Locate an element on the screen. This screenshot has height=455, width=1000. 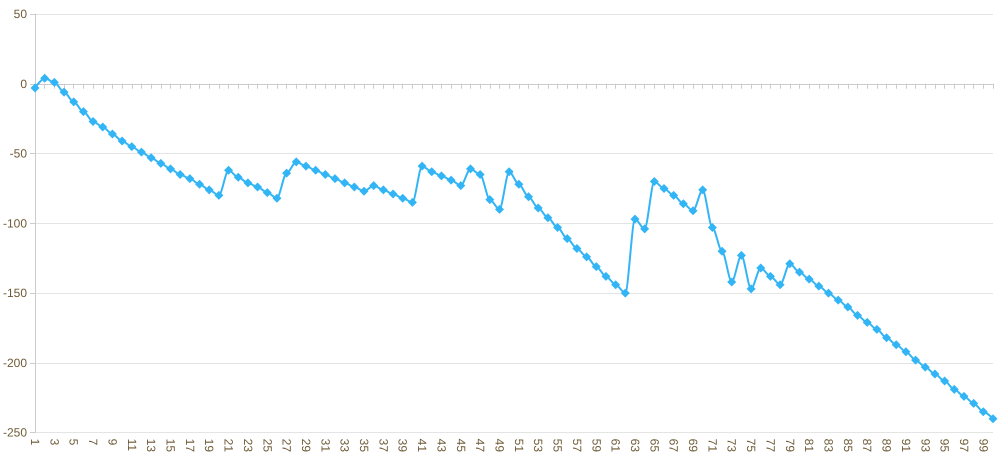
x-tick-label: 33 is located at coordinates (345, 445).